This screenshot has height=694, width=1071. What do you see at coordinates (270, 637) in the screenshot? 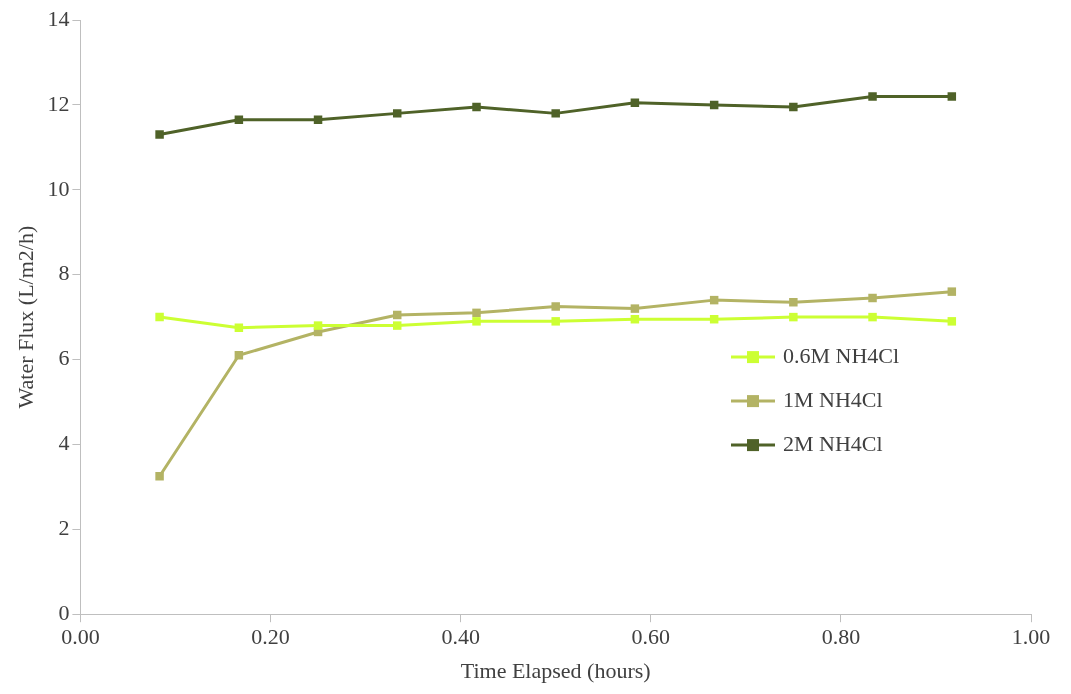
I see `x-tick-label: 0.20` at bounding box center [270, 637].